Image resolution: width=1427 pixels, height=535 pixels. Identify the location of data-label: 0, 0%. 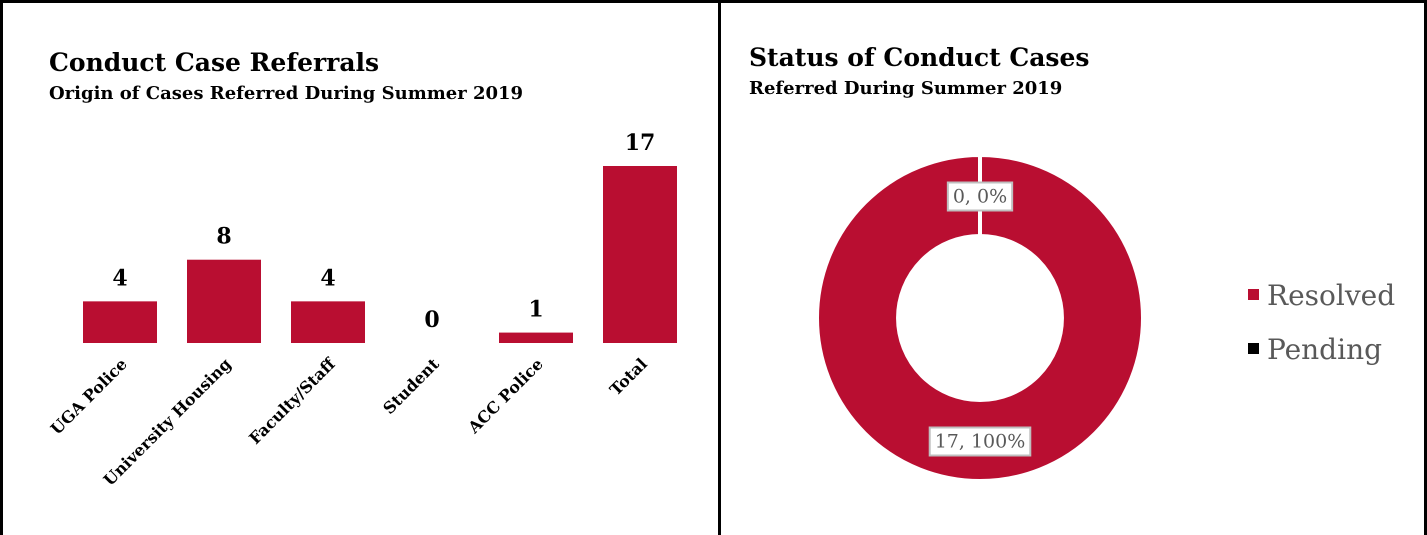
(980, 197).